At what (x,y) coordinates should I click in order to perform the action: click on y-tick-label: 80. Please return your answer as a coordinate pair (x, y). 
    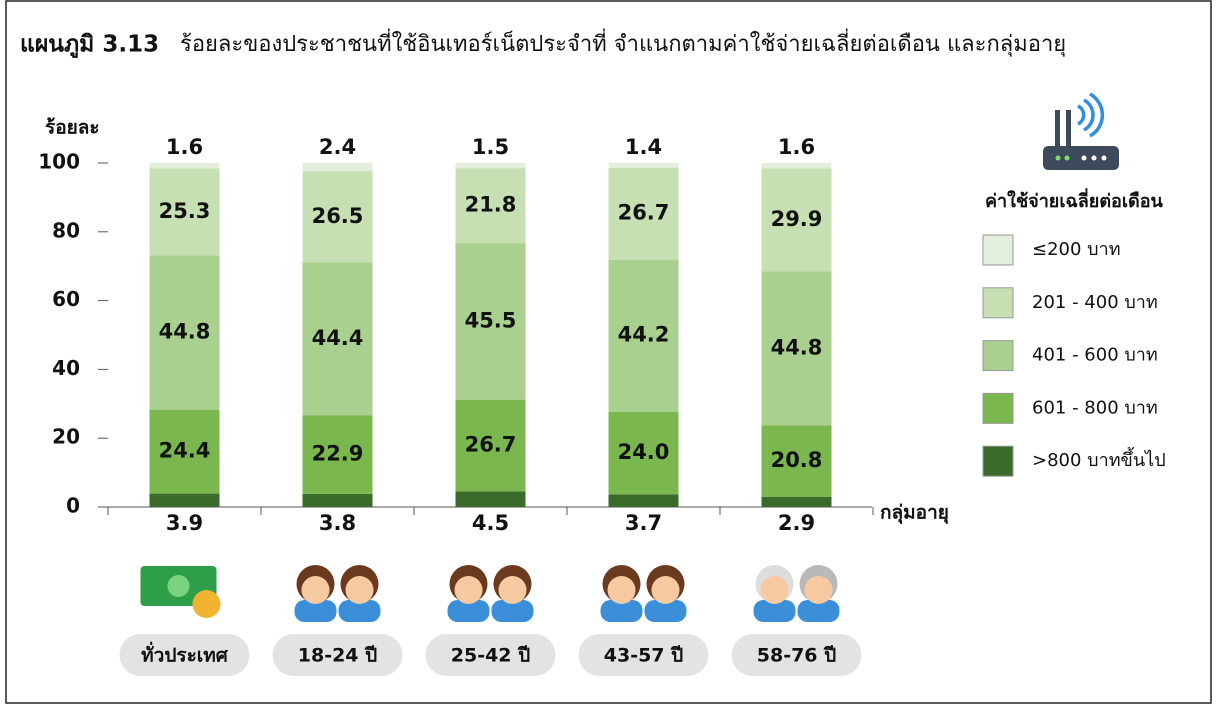
    Looking at the image, I should click on (66, 230).